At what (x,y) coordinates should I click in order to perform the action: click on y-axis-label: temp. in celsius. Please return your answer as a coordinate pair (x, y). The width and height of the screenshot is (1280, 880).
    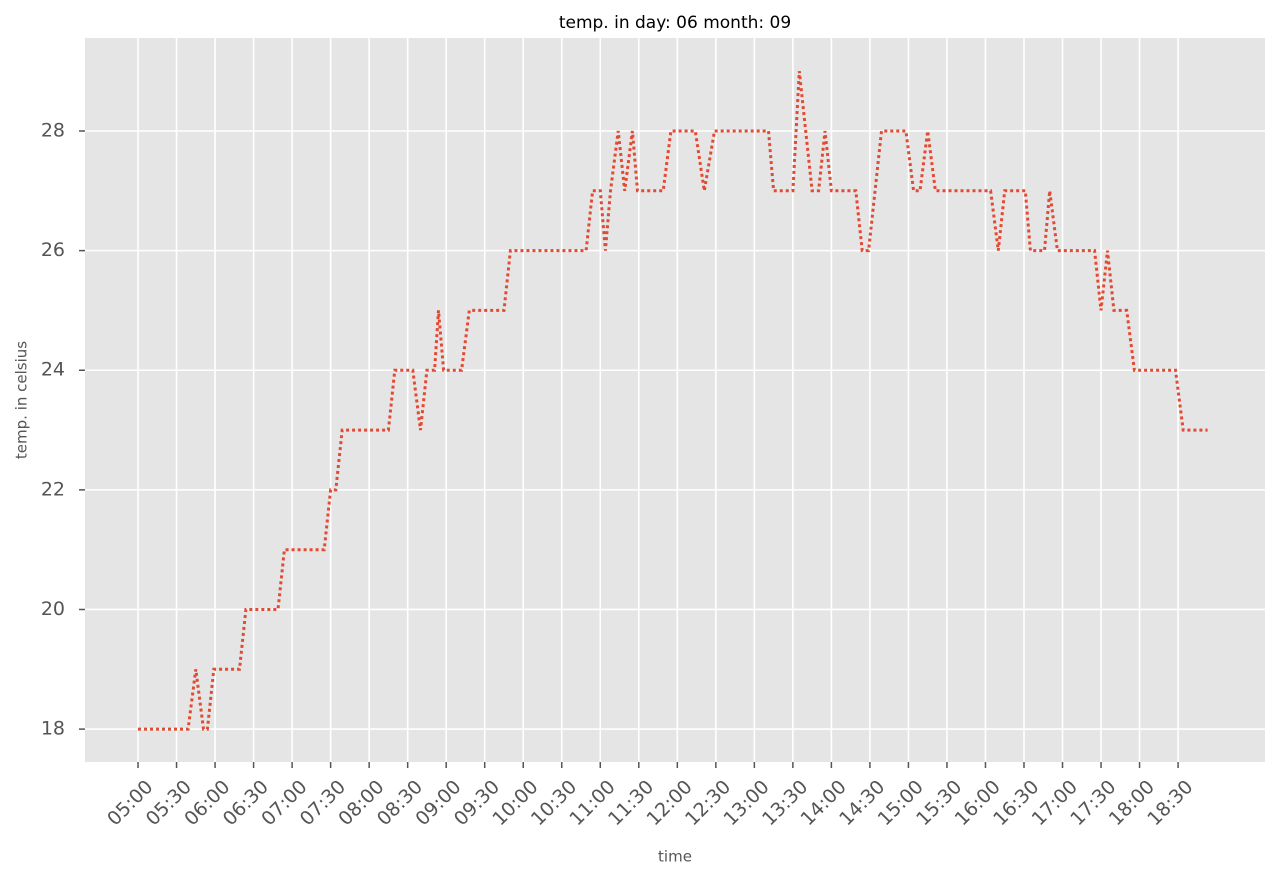
    Looking at the image, I should click on (22, 400).